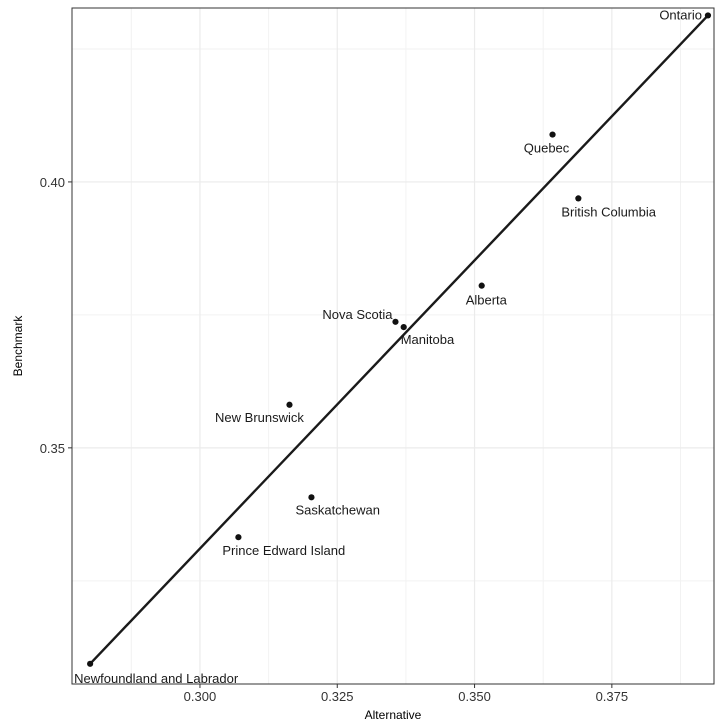  Describe the element at coordinates (156, 678) in the screenshot. I see `point-label: Newfoundland and Labrador` at that location.